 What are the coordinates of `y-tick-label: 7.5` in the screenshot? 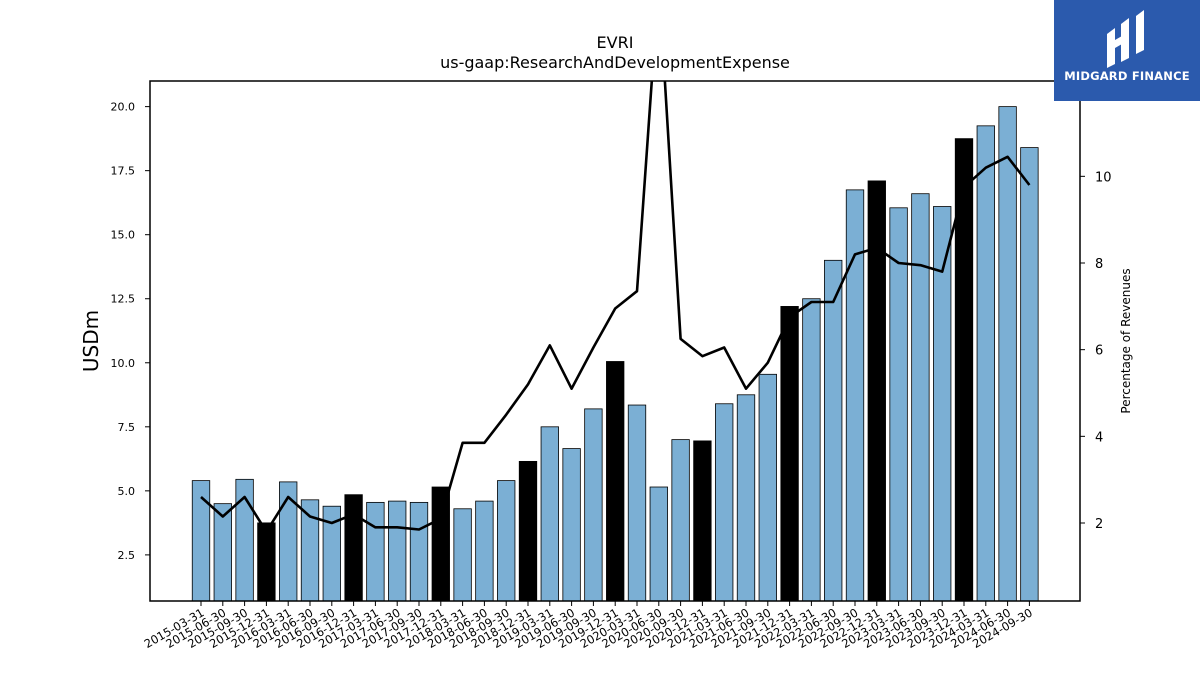 It's located at (127, 427).